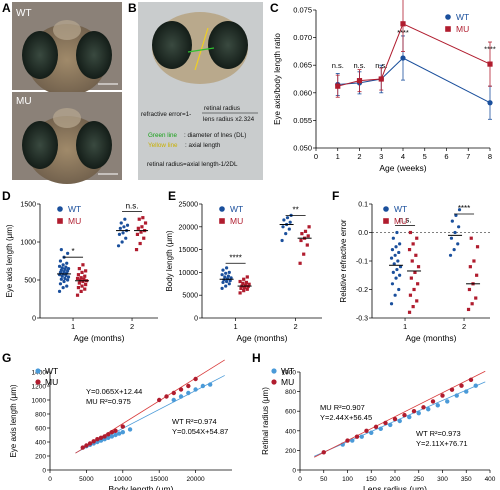 The width and height of the screenshot is (500, 490). I want to click on y-tick-label: 0.050, so click(302, 148).